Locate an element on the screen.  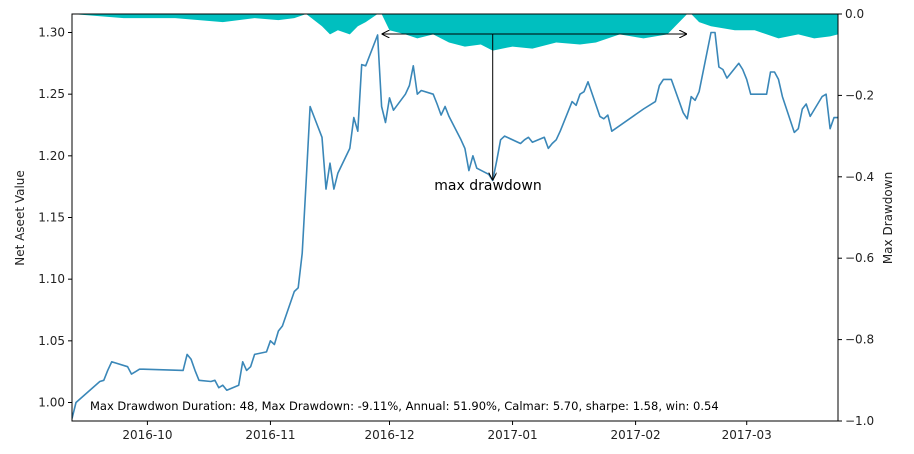
y2-tick-label: −0.4 is located at coordinates (859, 177).